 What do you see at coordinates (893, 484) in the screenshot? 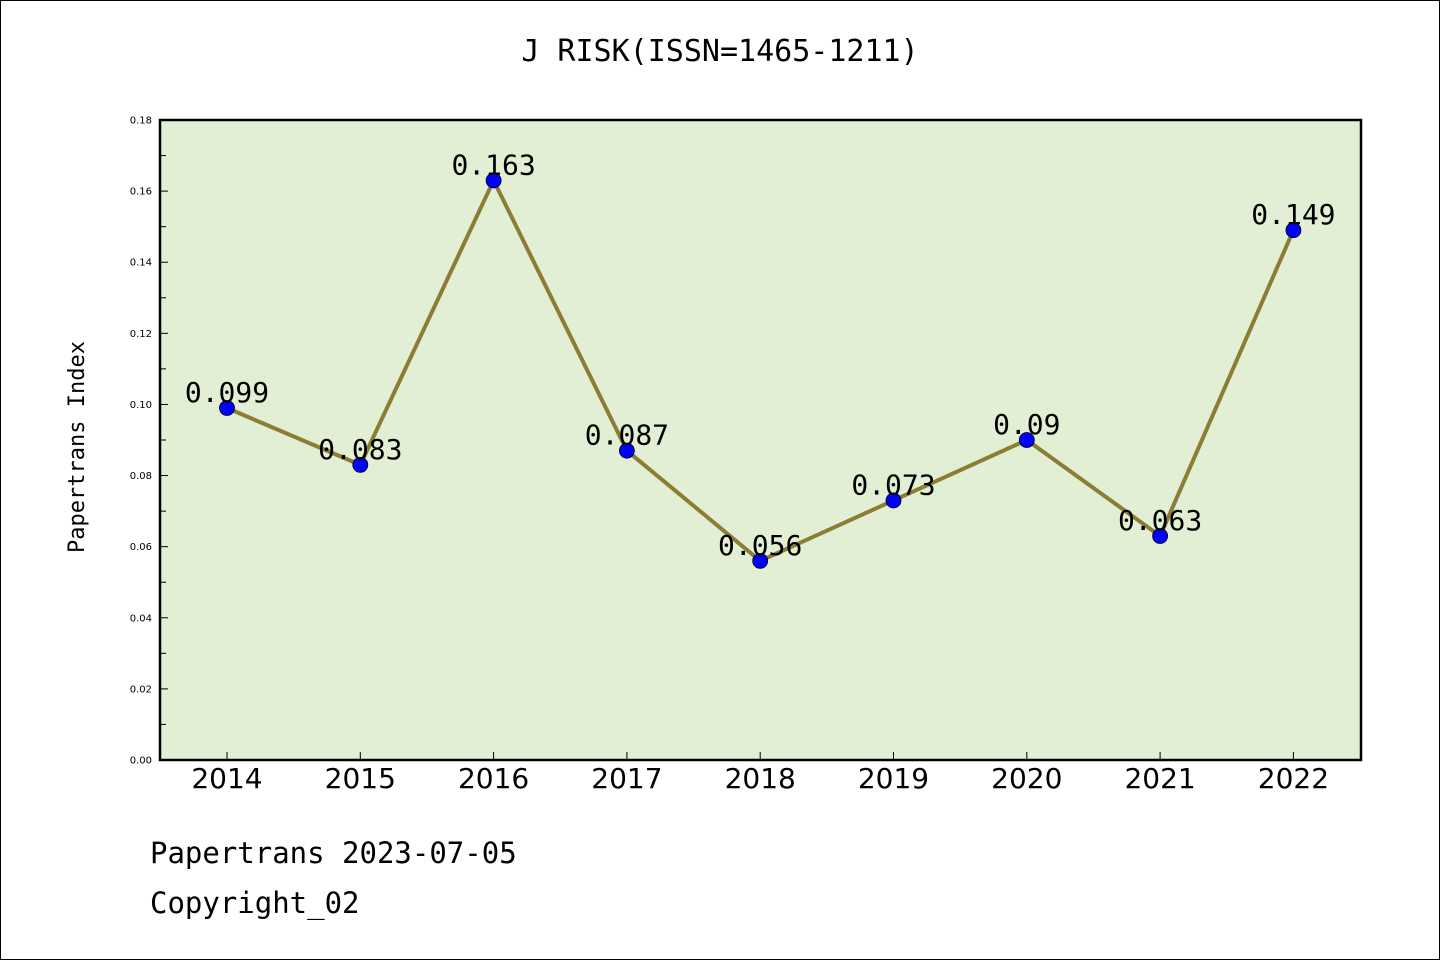
I see `data-label: 0.073` at bounding box center [893, 484].